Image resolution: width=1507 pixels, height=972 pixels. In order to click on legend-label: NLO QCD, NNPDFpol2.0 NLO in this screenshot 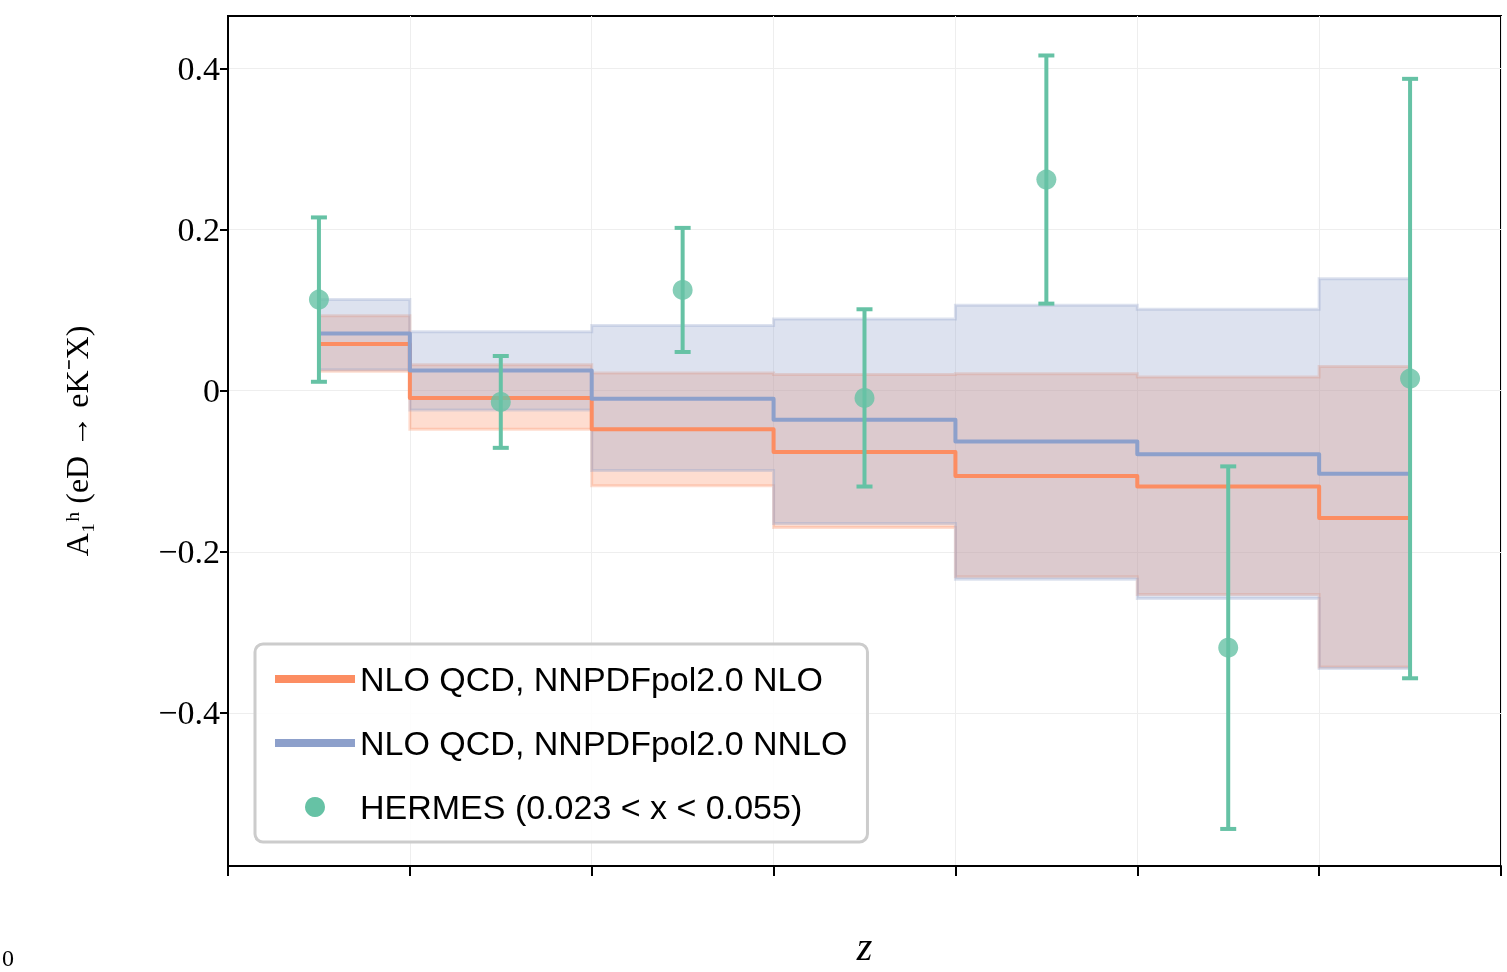, I will do `click(591, 679)`.